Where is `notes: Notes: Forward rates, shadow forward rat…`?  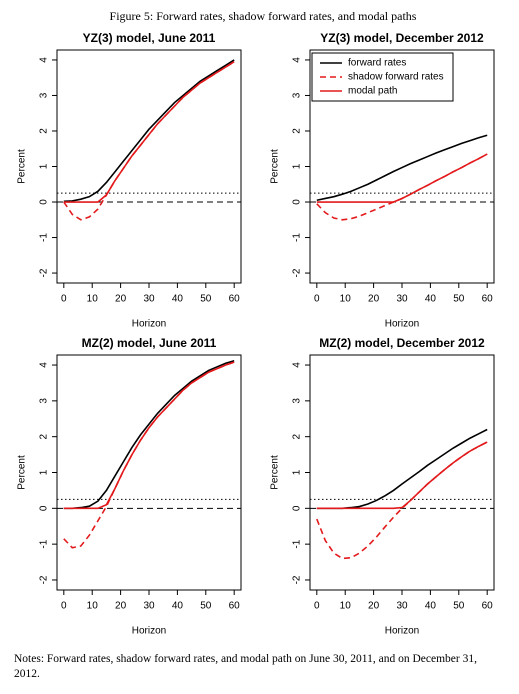
notes: Notes: Forward rates, shadow forward rat… is located at coordinates (245, 666).